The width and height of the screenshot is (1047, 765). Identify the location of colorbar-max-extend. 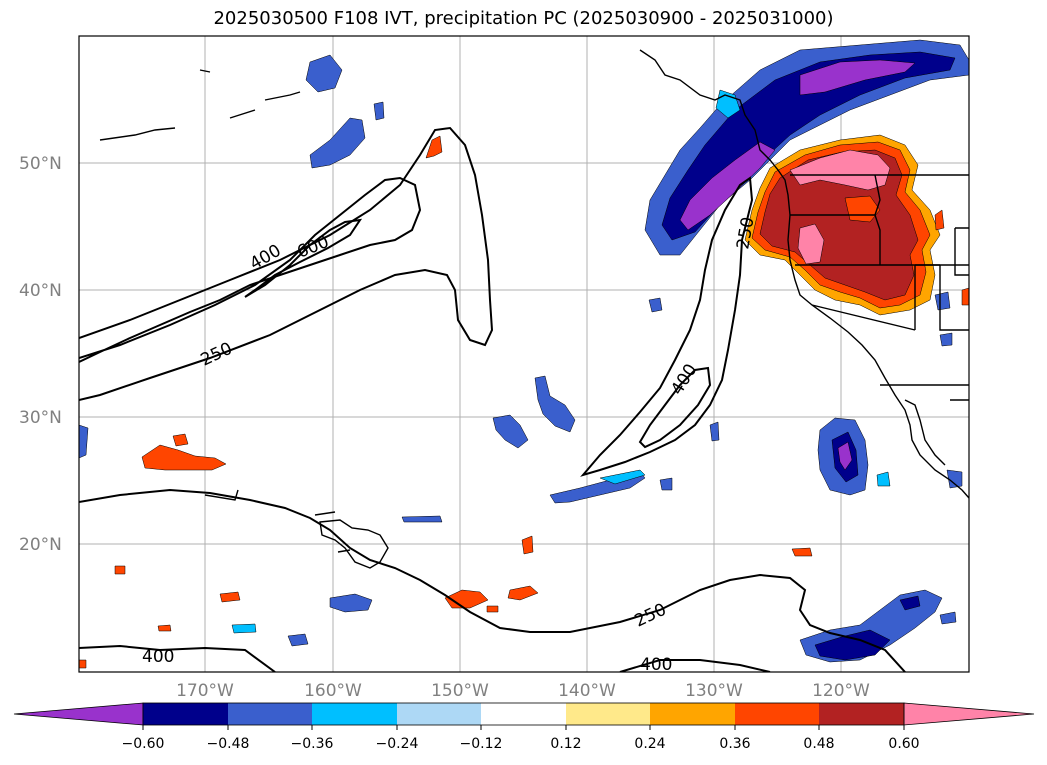
(969, 714).